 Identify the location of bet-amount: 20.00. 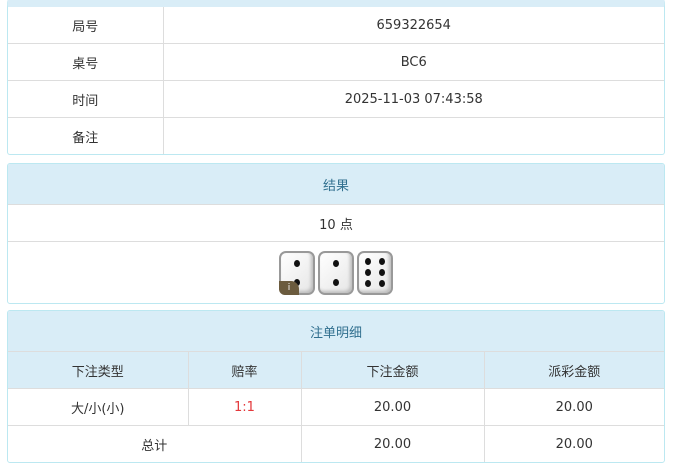
(392, 407).